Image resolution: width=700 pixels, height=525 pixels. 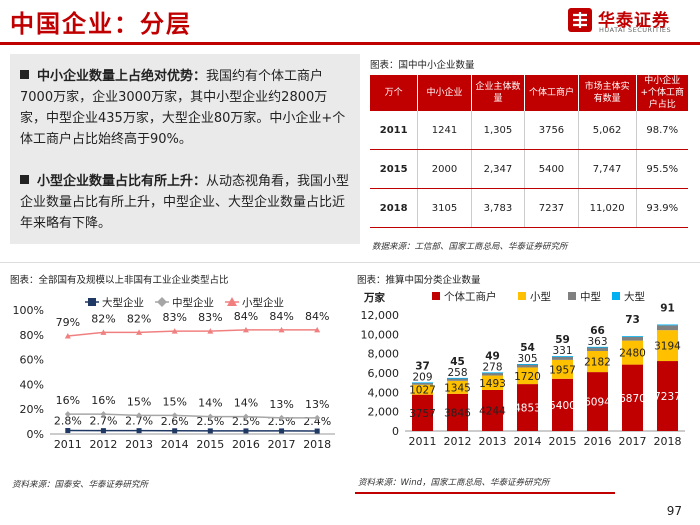 What do you see at coordinates (498, 93) in the screenshot?
I see `table-header-cell: 企业主体数量` at bounding box center [498, 93].